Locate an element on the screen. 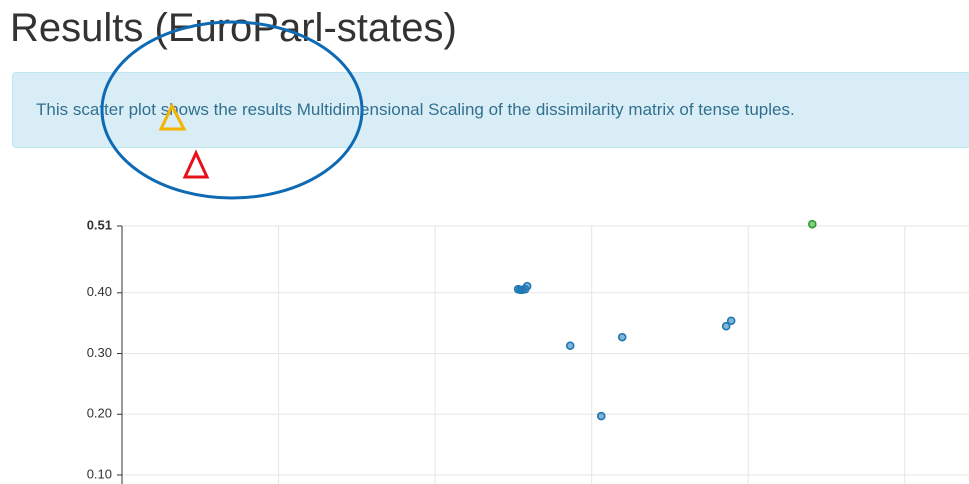 The width and height of the screenshot is (969, 484). y-tick-label: 0.40 is located at coordinates (99, 291).